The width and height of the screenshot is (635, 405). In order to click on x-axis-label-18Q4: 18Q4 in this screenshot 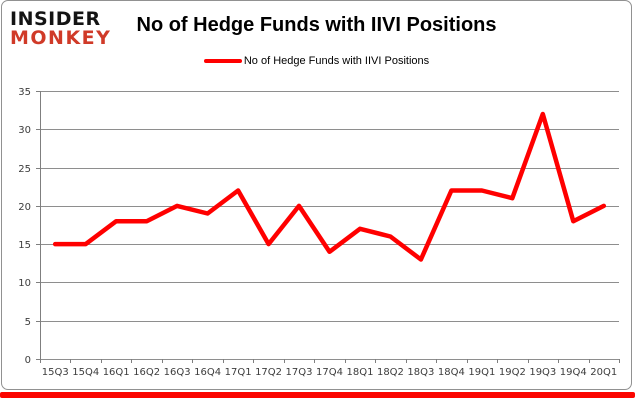, I will do `click(451, 372)`.